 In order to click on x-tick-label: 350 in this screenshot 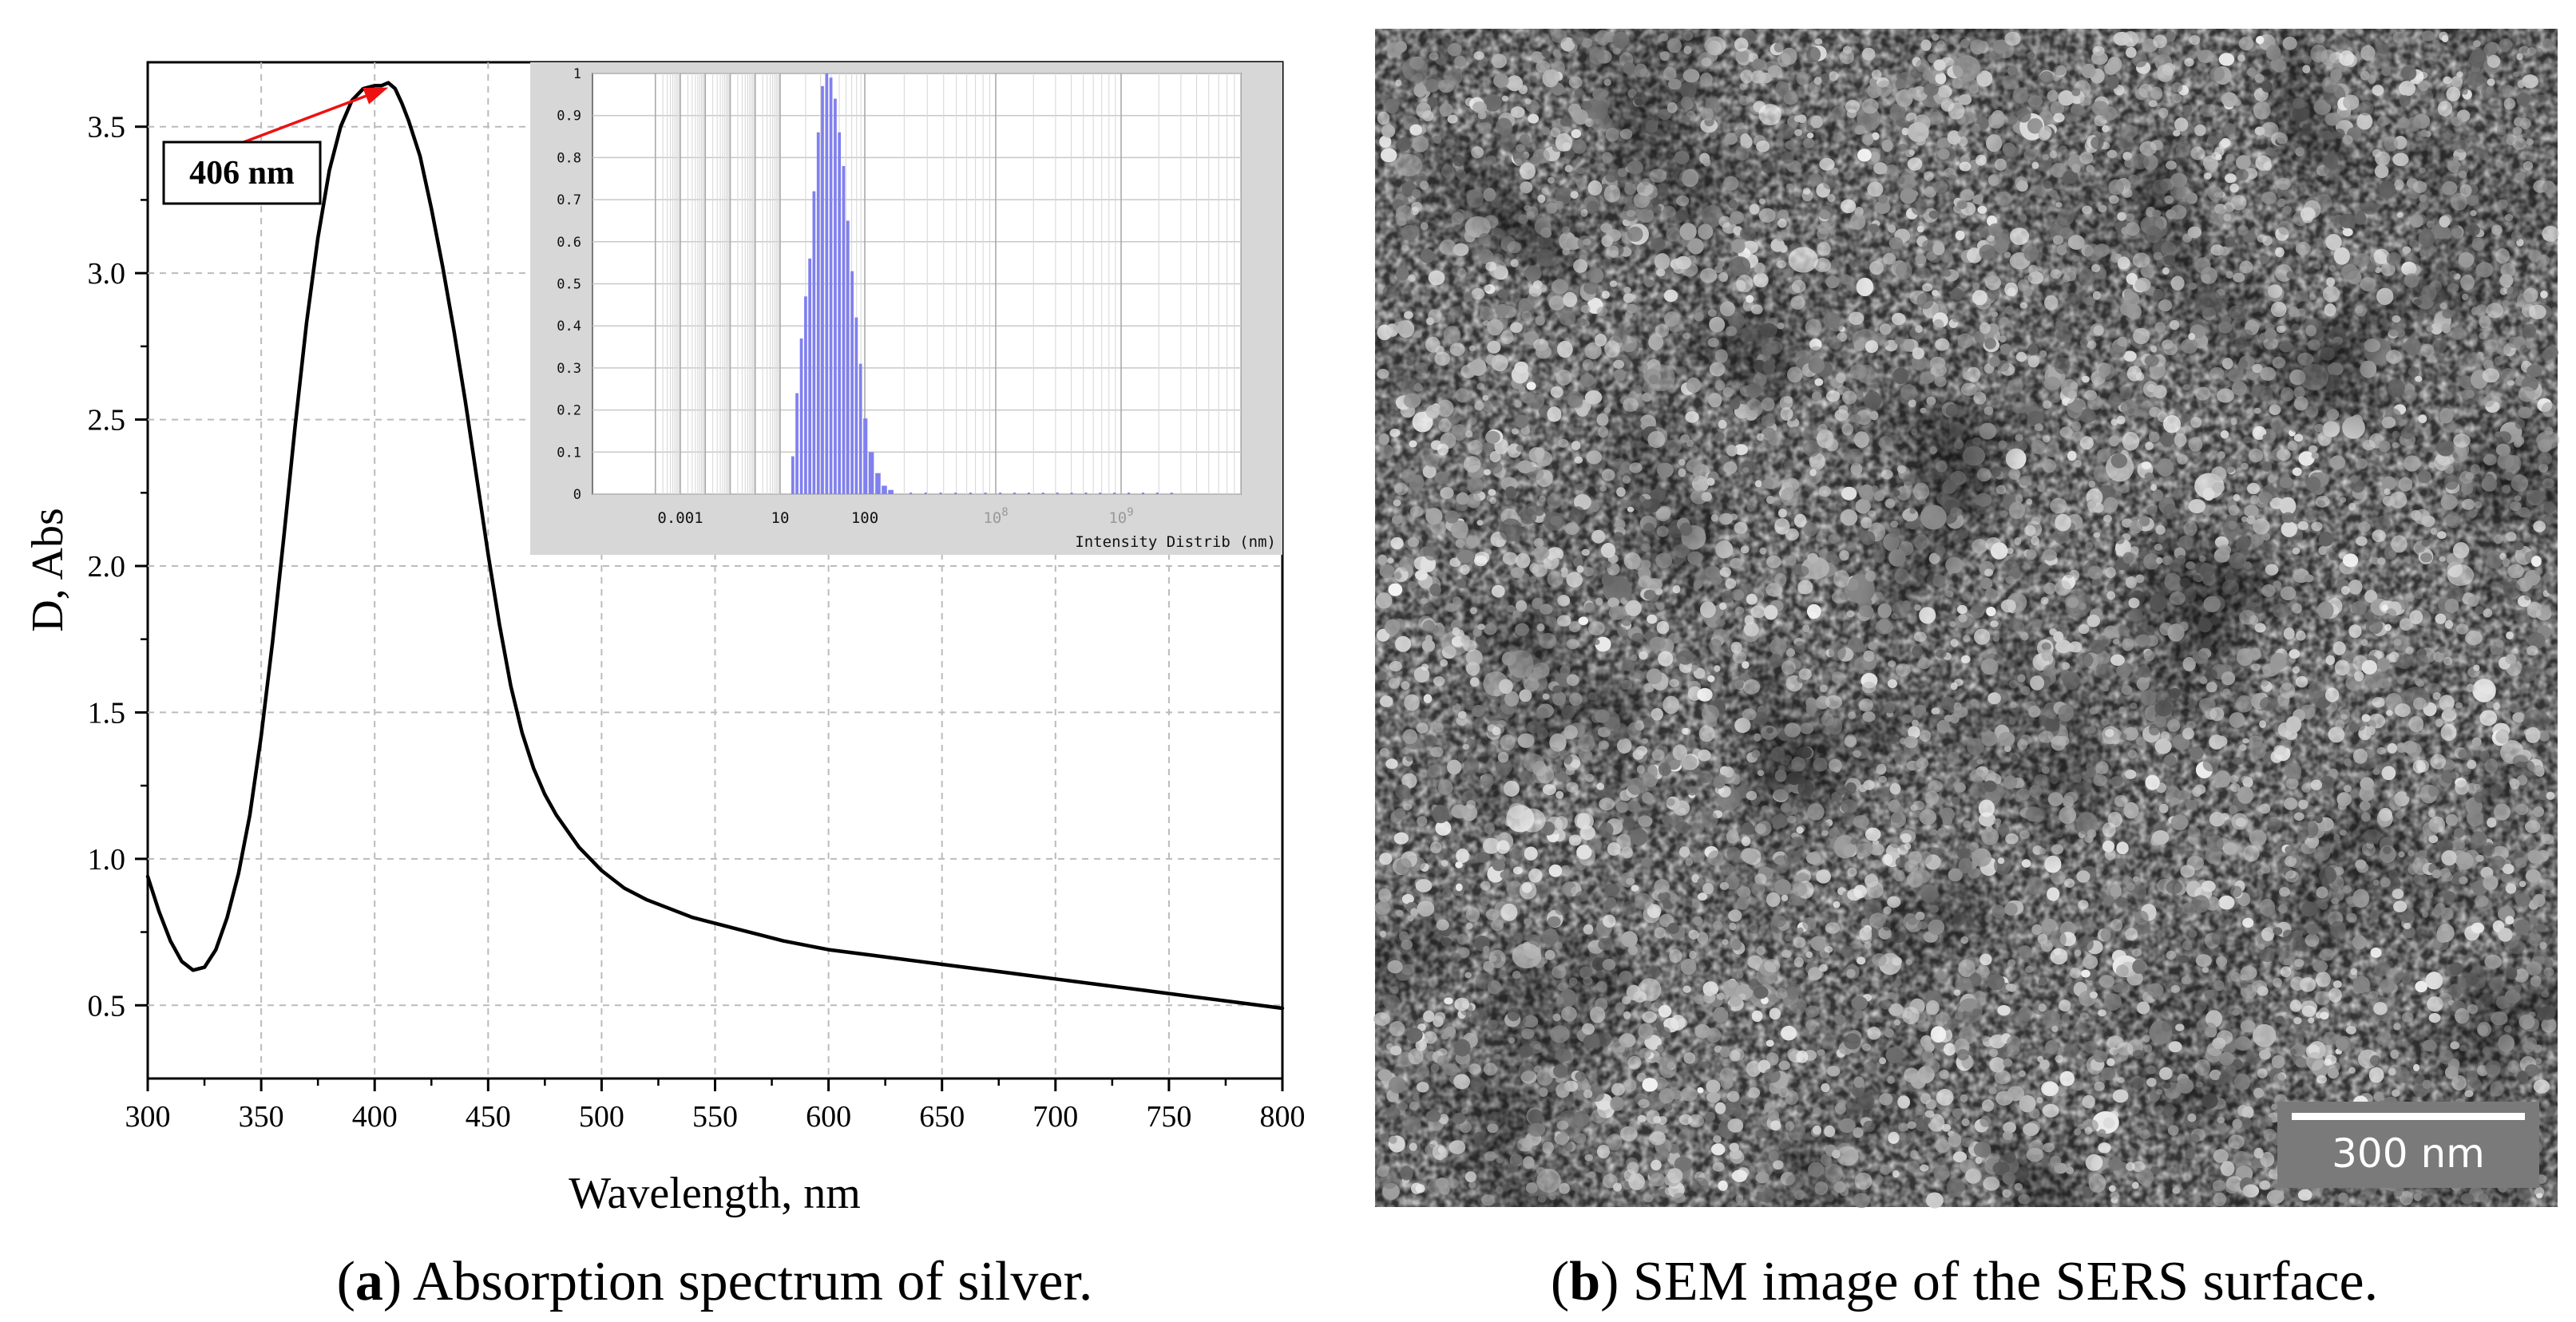, I will do `click(261, 1117)`.